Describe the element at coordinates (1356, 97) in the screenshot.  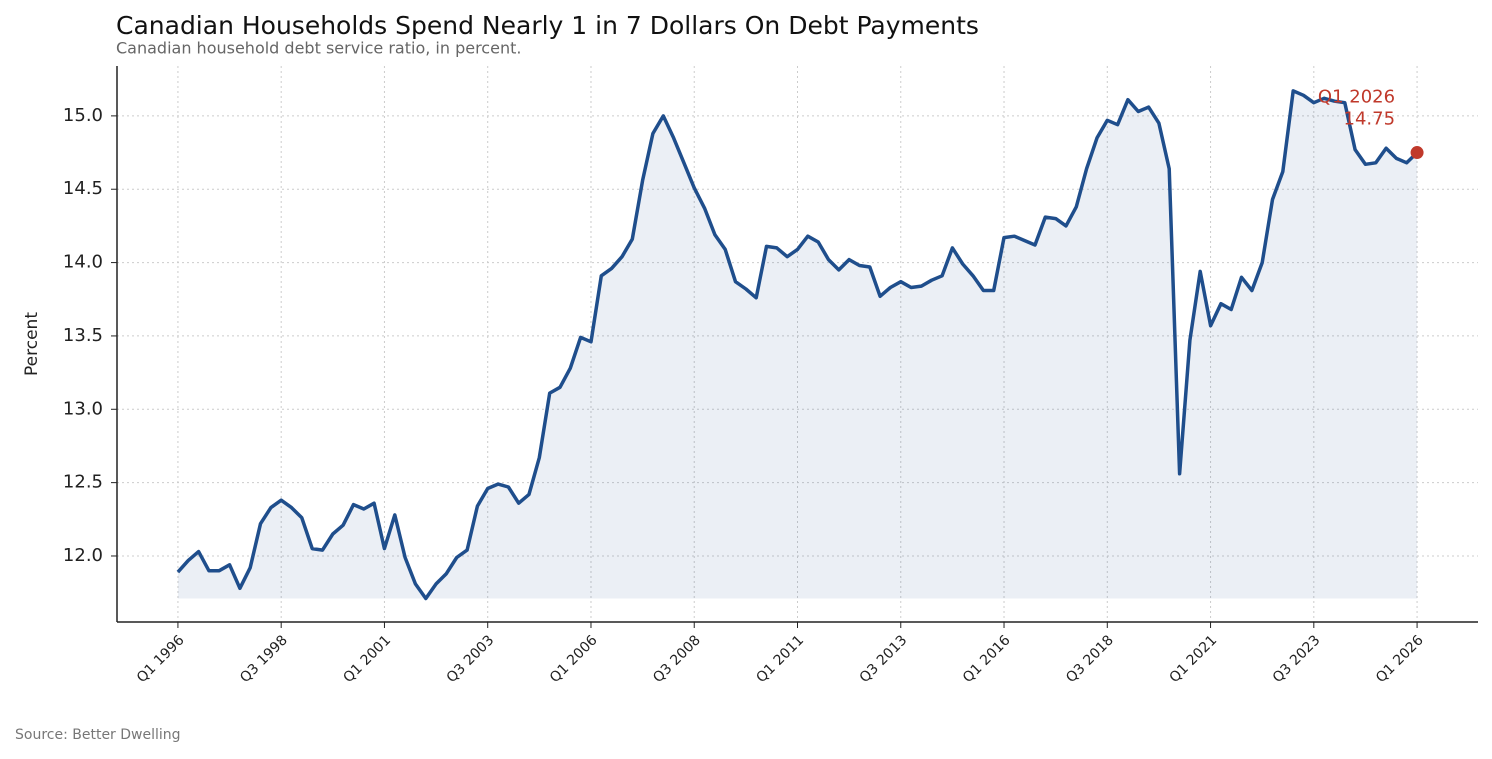
I see `annotation-label: Q1 2026` at that location.